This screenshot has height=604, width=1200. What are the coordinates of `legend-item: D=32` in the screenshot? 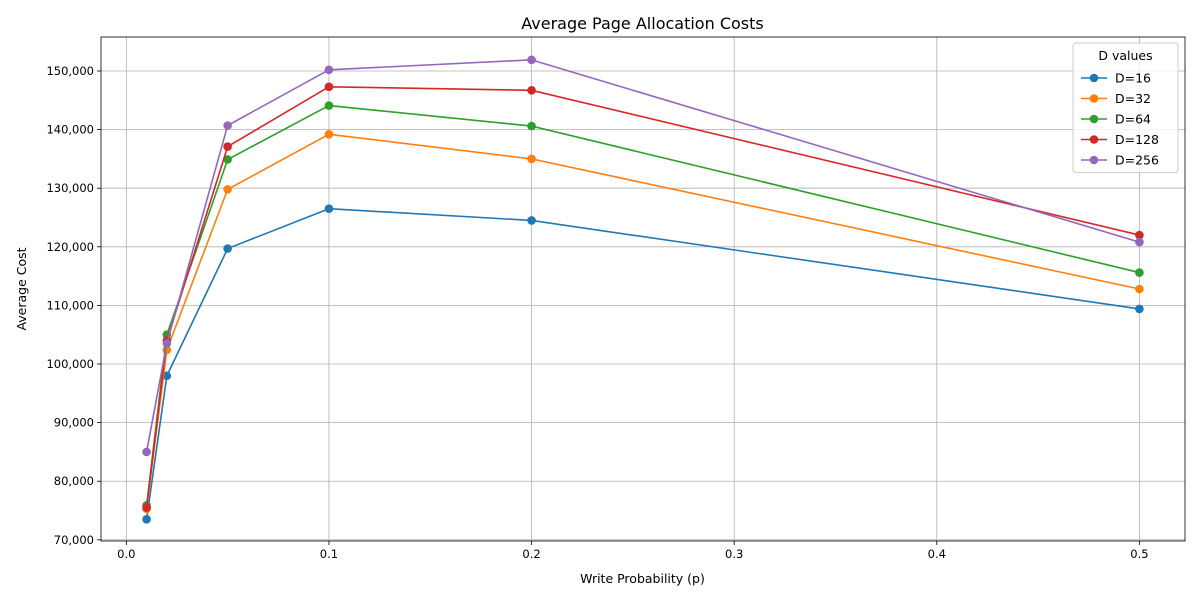 It's located at (1116, 98).